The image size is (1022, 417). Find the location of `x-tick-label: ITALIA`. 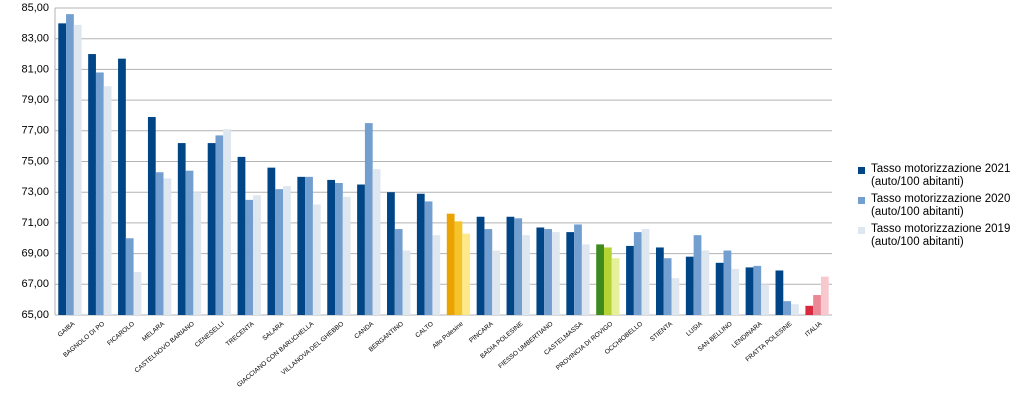

x-tick-label: ITALIA is located at coordinates (814, 329).